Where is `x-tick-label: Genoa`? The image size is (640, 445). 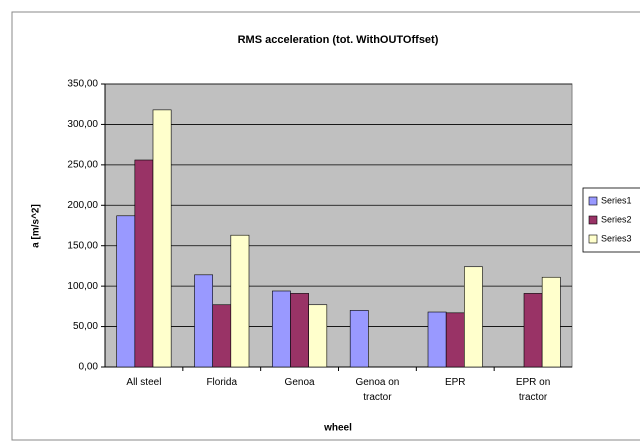
x-tick-label: Genoa is located at coordinates (299, 382).